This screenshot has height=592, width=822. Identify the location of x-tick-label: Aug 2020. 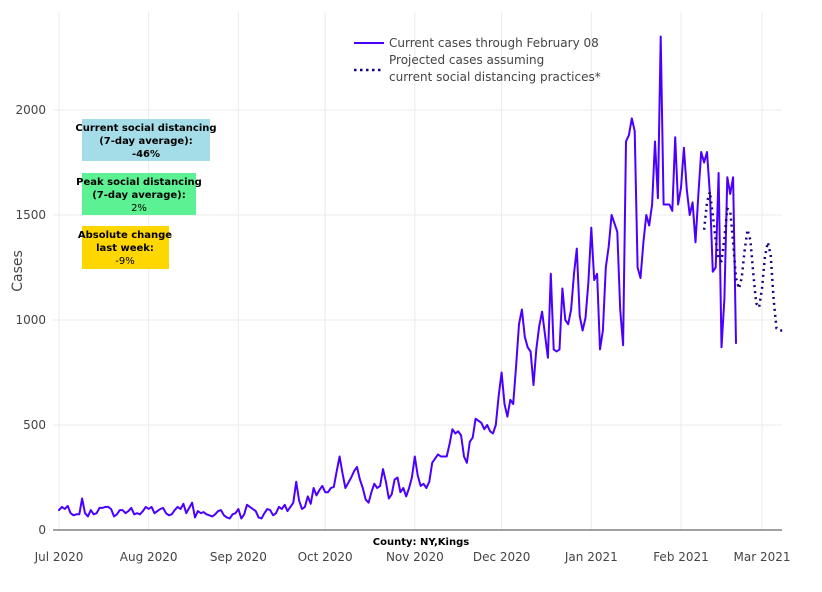
(149, 557).